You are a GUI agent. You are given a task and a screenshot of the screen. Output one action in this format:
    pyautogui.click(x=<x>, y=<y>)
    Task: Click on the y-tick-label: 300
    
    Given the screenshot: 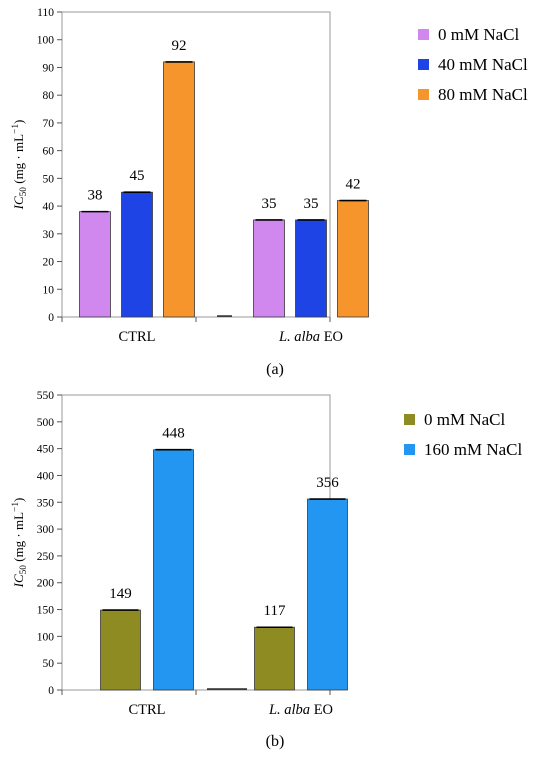 What is the action you would take?
    pyautogui.click(x=46, y=530)
    